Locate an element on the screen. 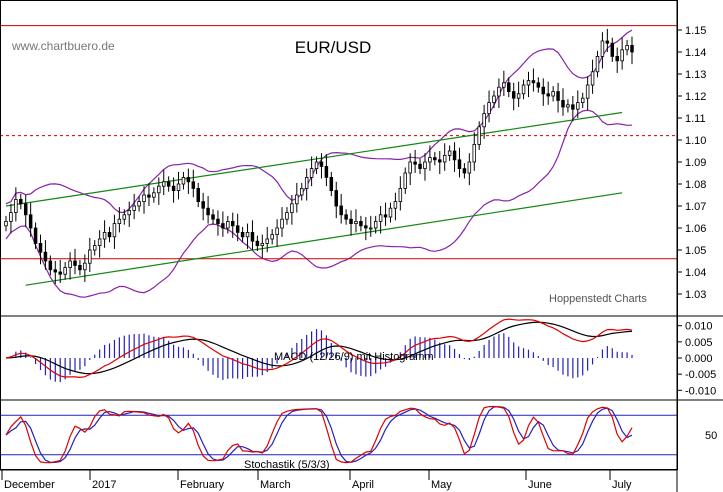  stochastic-tick-label: 50 is located at coordinates (711, 436).